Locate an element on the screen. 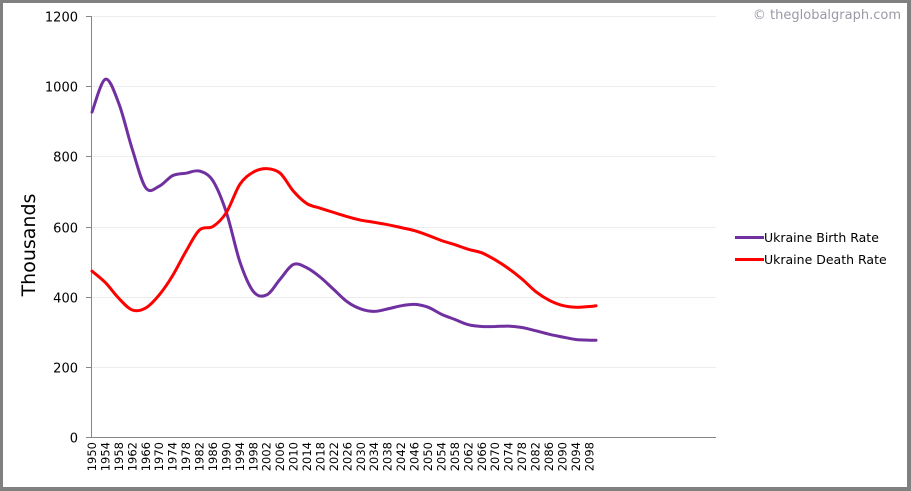 The height and width of the screenshot is (491, 911). x-tick-label: 2018 is located at coordinates (320, 456).